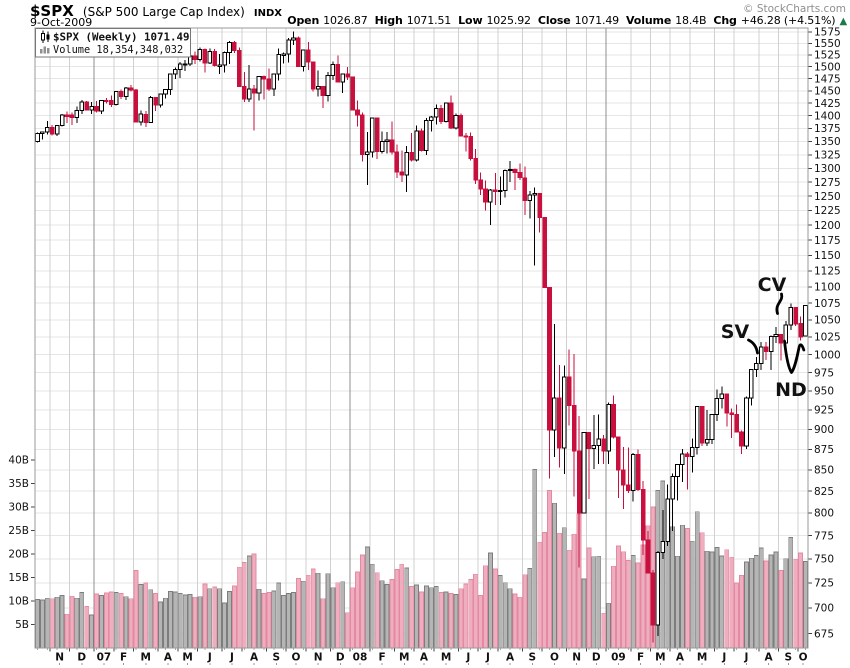 The width and height of the screenshot is (850, 668). I want to click on annotation-sv: SV, so click(735, 332).